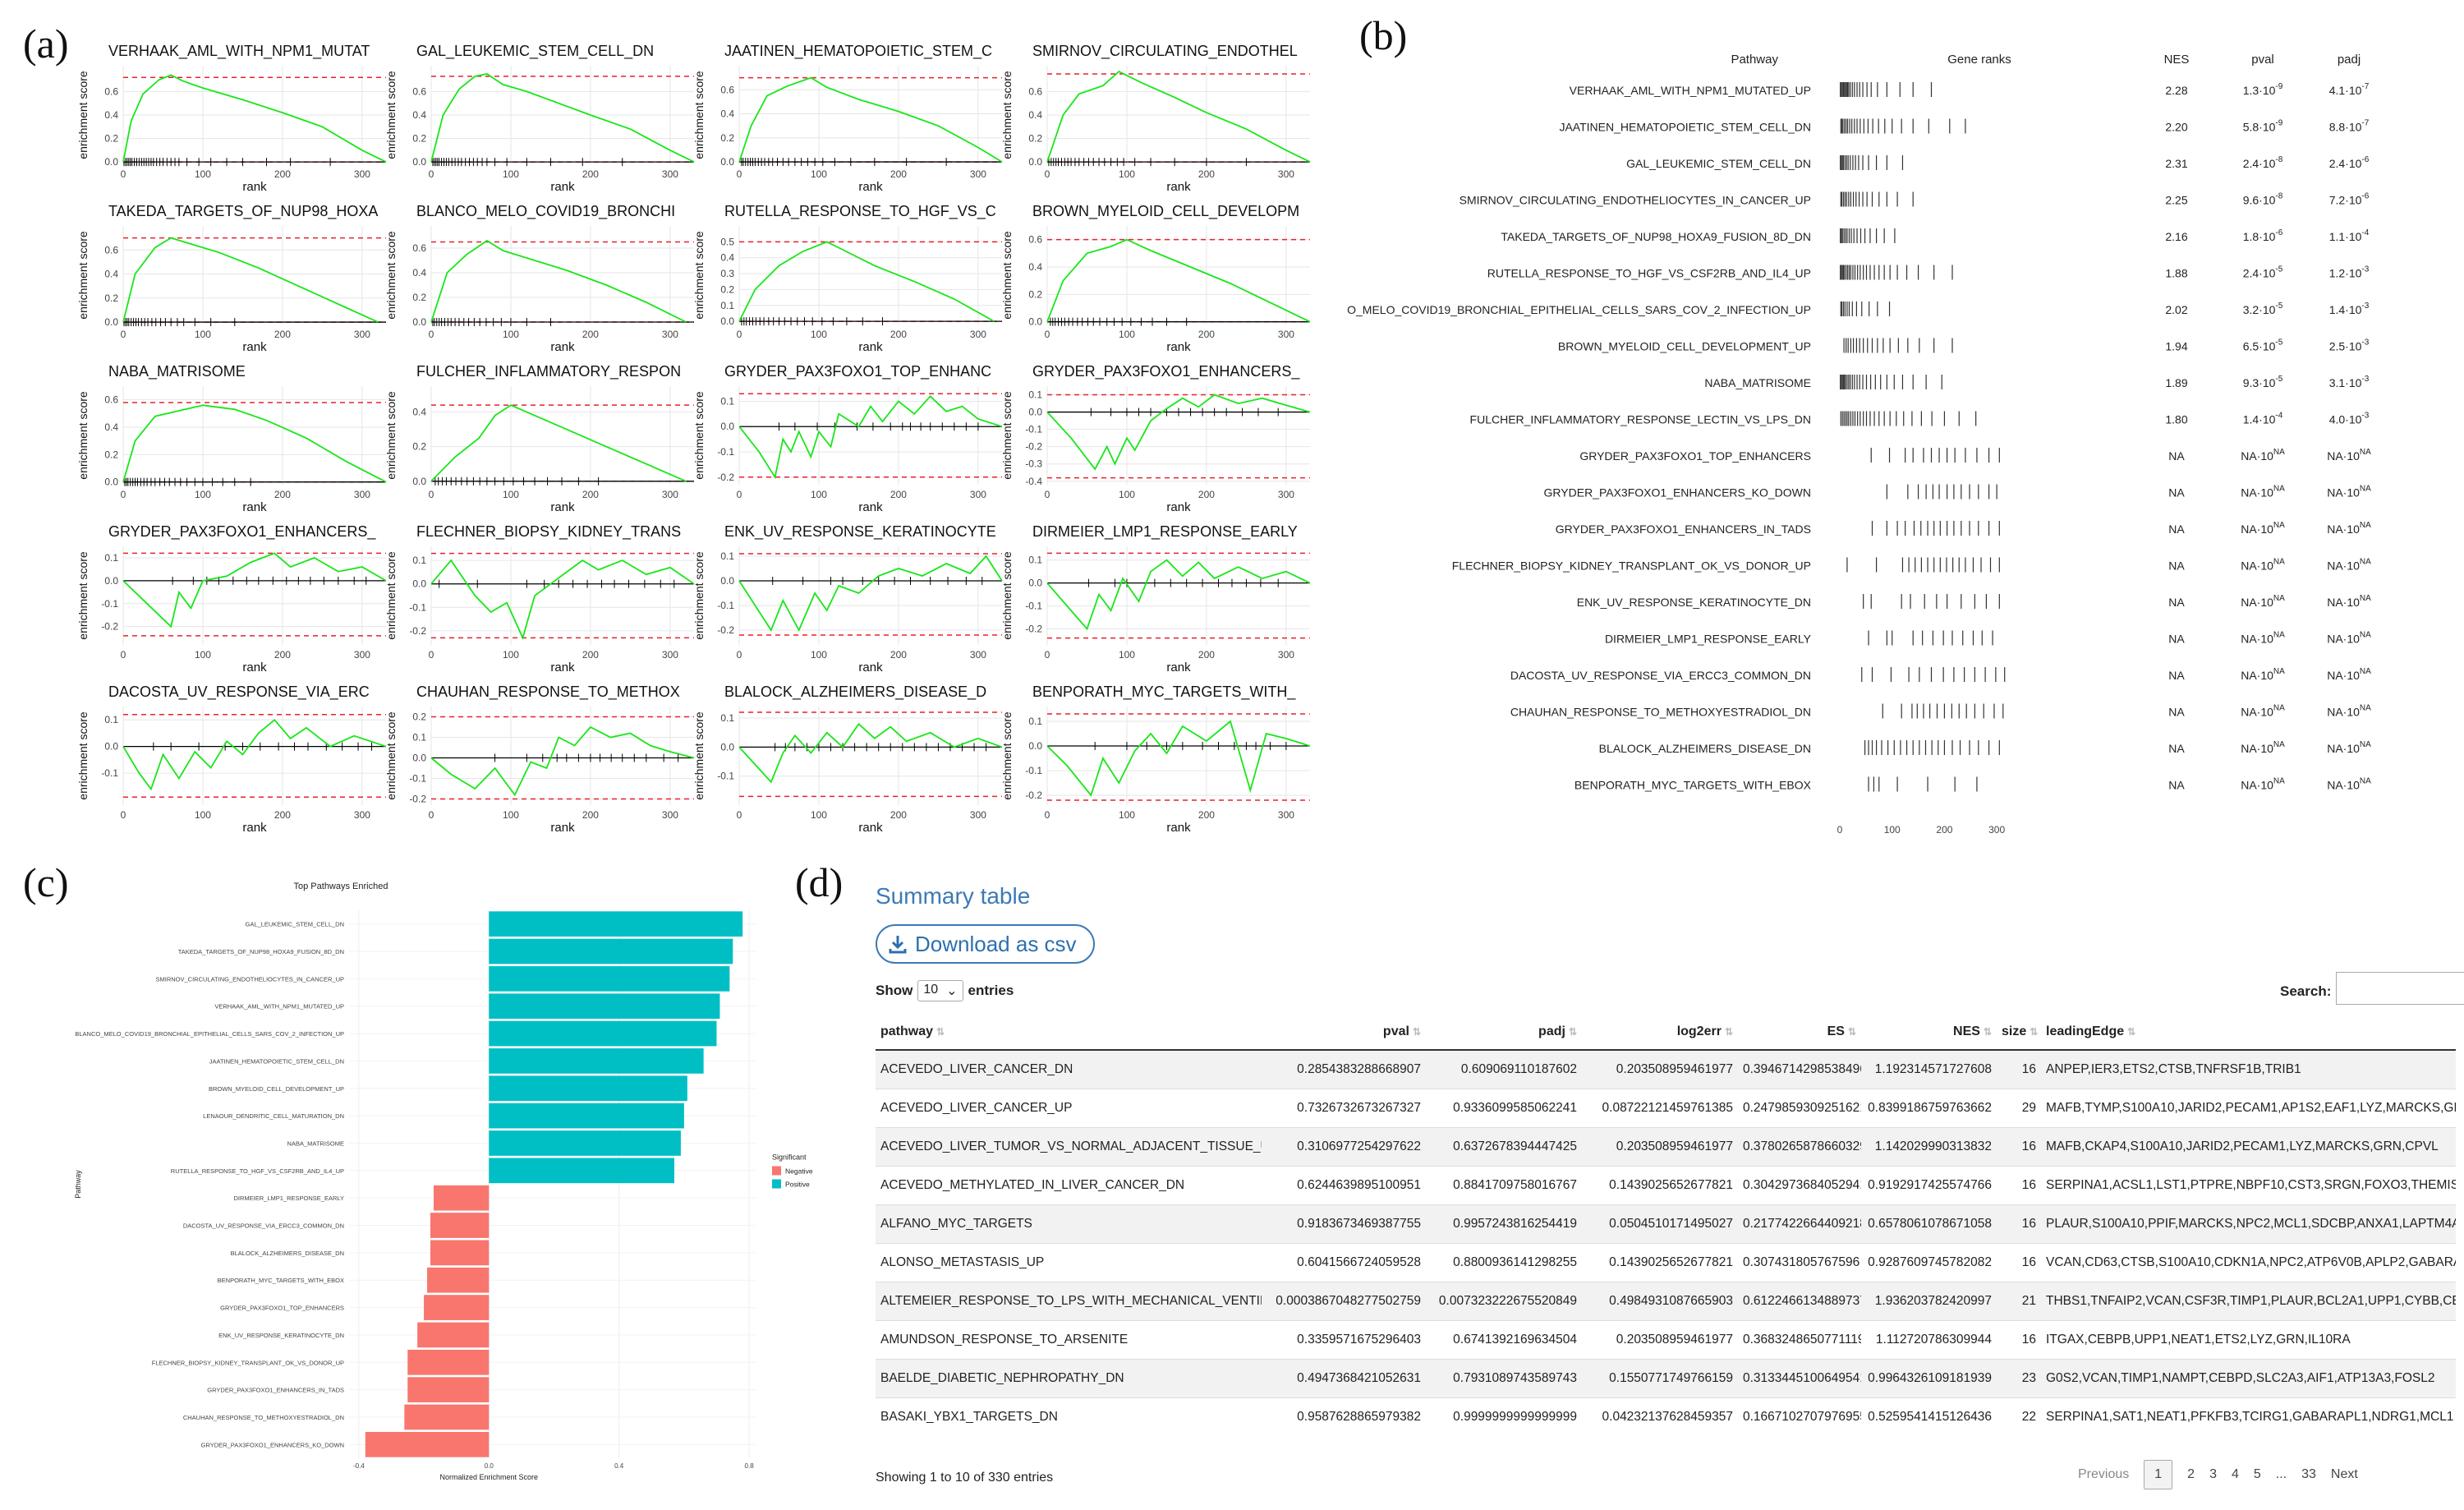 Image resolution: width=2464 pixels, height=1510 pixels. Describe the element at coordinates (2235, 1474) in the screenshot. I see `page-button-4: 4` at that location.